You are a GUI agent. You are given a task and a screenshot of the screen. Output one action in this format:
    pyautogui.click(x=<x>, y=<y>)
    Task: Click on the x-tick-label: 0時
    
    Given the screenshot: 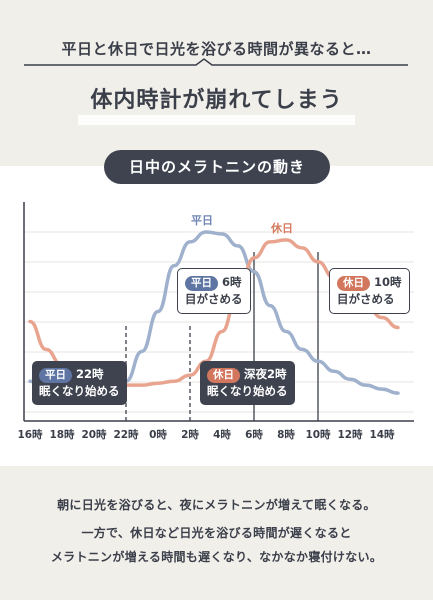 What is the action you would take?
    pyautogui.click(x=158, y=434)
    